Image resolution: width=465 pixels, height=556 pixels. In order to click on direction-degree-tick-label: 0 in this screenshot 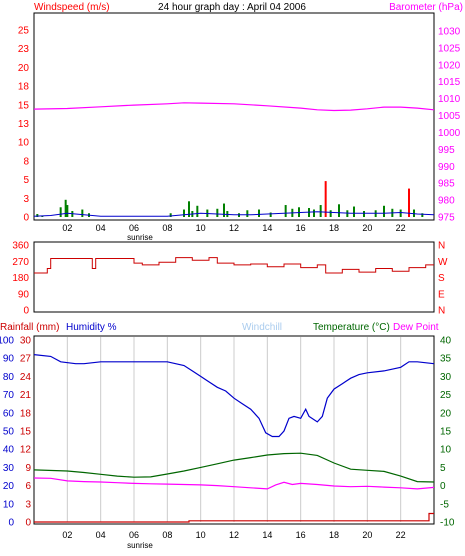, I will do `click(26, 311)`.